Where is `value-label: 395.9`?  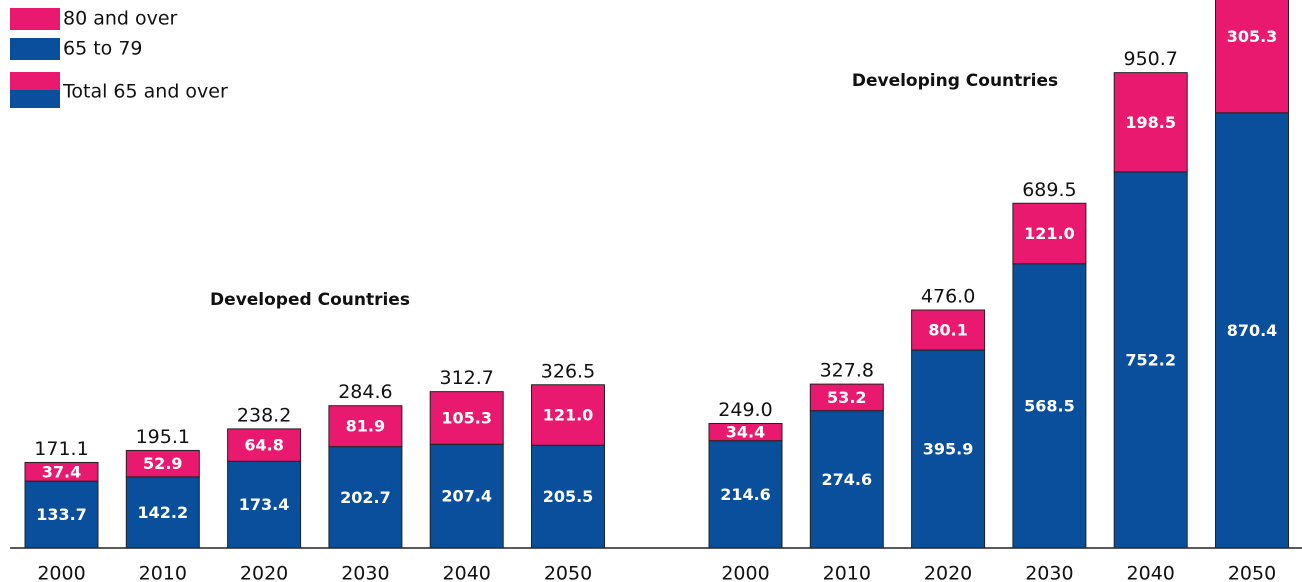
value-label: 395.9 is located at coordinates (948, 449).